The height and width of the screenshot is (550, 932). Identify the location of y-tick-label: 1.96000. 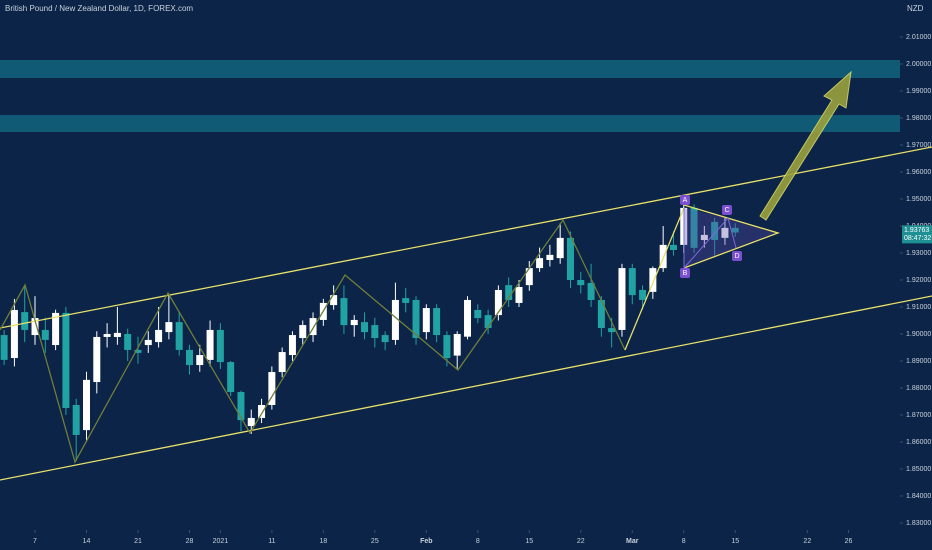
(918, 172).